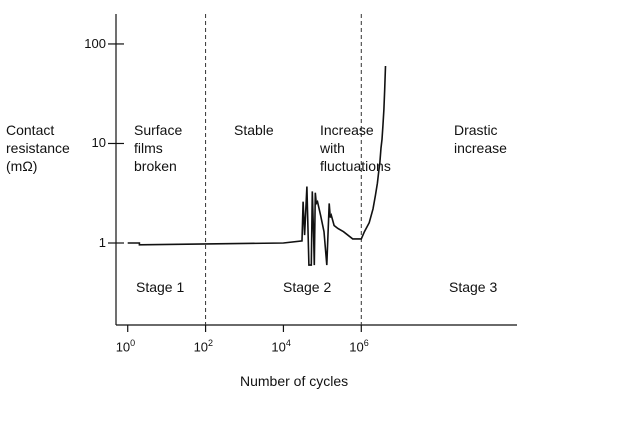 This screenshot has width=623, height=426. What do you see at coordinates (98, 143) in the screenshot?
I see `y-tick-label: 10` at bounding box center [98, 143].